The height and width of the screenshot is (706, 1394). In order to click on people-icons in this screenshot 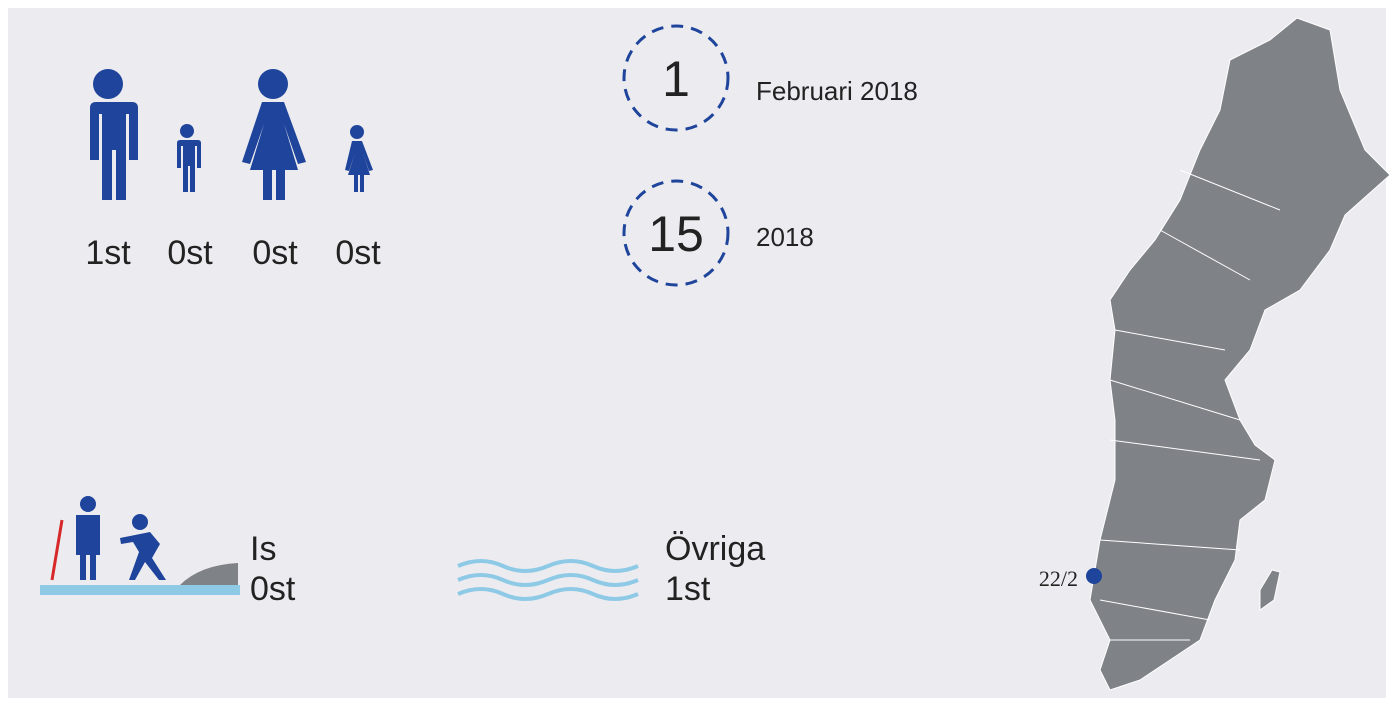, I will do `click(228, 134)`.